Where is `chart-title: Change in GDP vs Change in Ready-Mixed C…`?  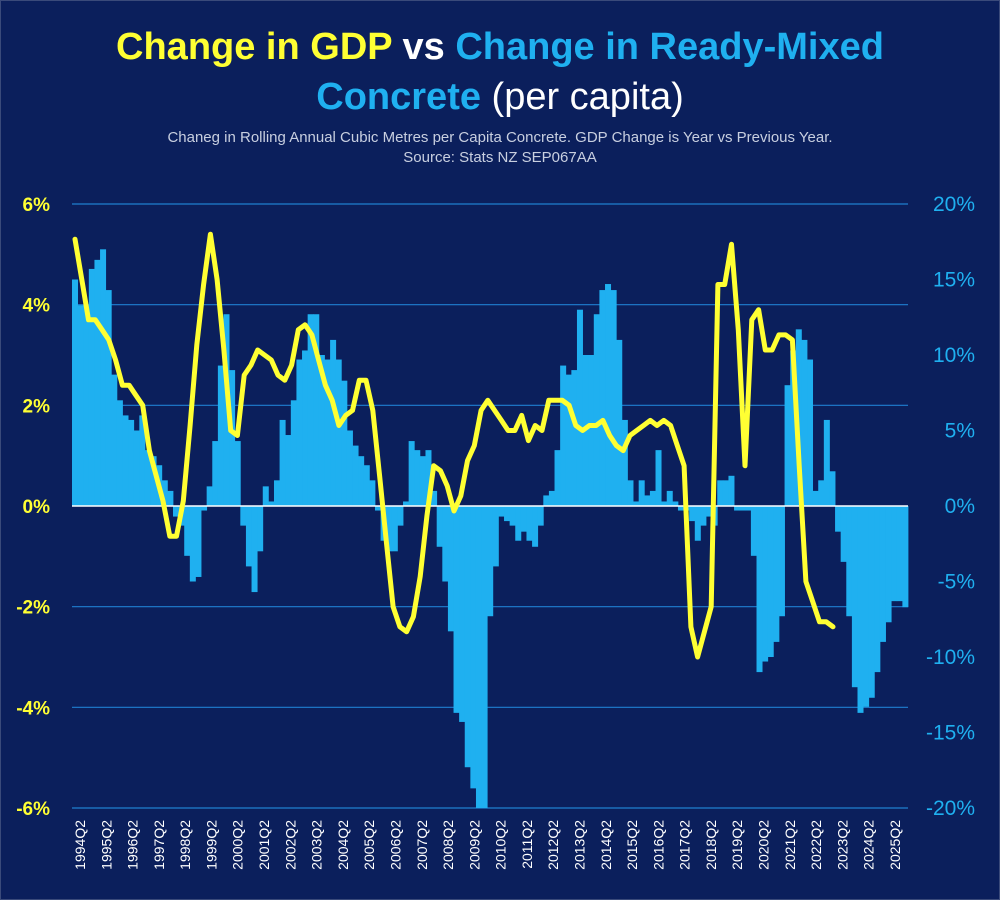
chart-title: Change in GDP vs Change in Ready-Mixed C… is located at coordinates (500, 72).